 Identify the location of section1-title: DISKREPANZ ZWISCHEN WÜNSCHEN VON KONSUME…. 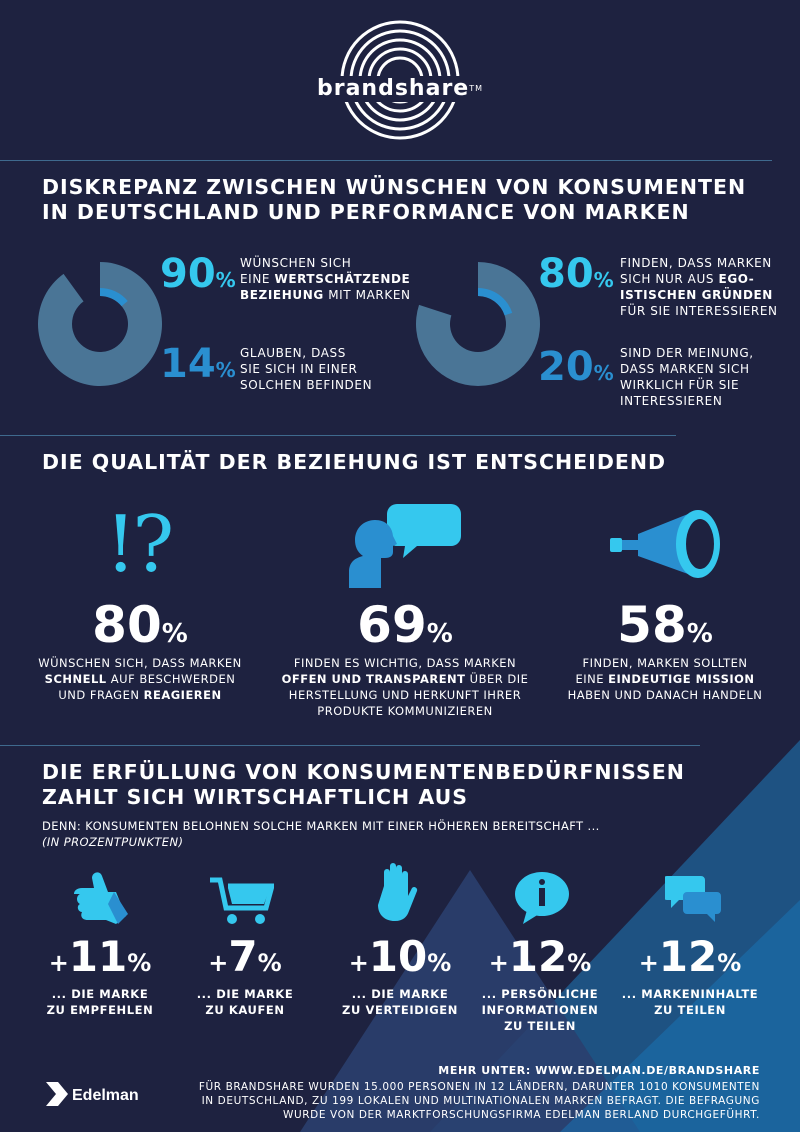
(394, 199).